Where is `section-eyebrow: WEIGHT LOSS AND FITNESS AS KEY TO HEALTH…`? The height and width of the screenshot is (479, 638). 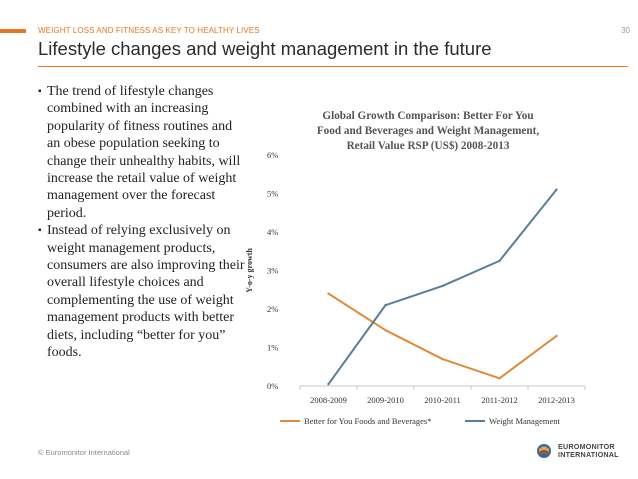 section-eyebrow: WEIGHT LOSS AND FITNESS AS KEY TO HEALTH… is located at coordinates (149, 30).